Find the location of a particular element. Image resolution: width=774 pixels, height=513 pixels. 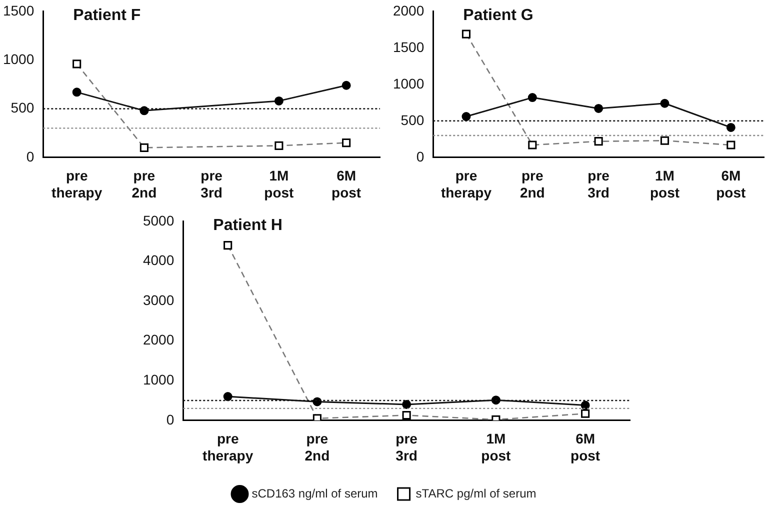

chart-title: Patient F is located at coordinates (107, 15).